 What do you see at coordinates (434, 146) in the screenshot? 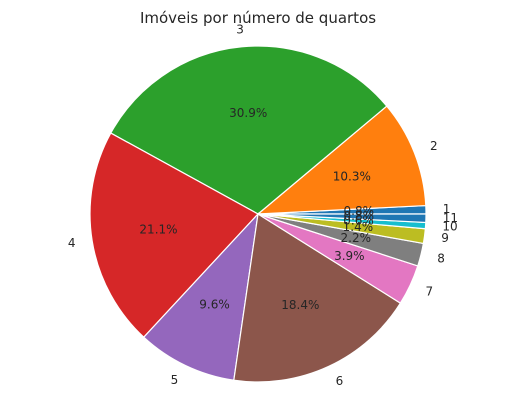
I see `slice-category-label-2: 2` at bounding box center [434, 146].